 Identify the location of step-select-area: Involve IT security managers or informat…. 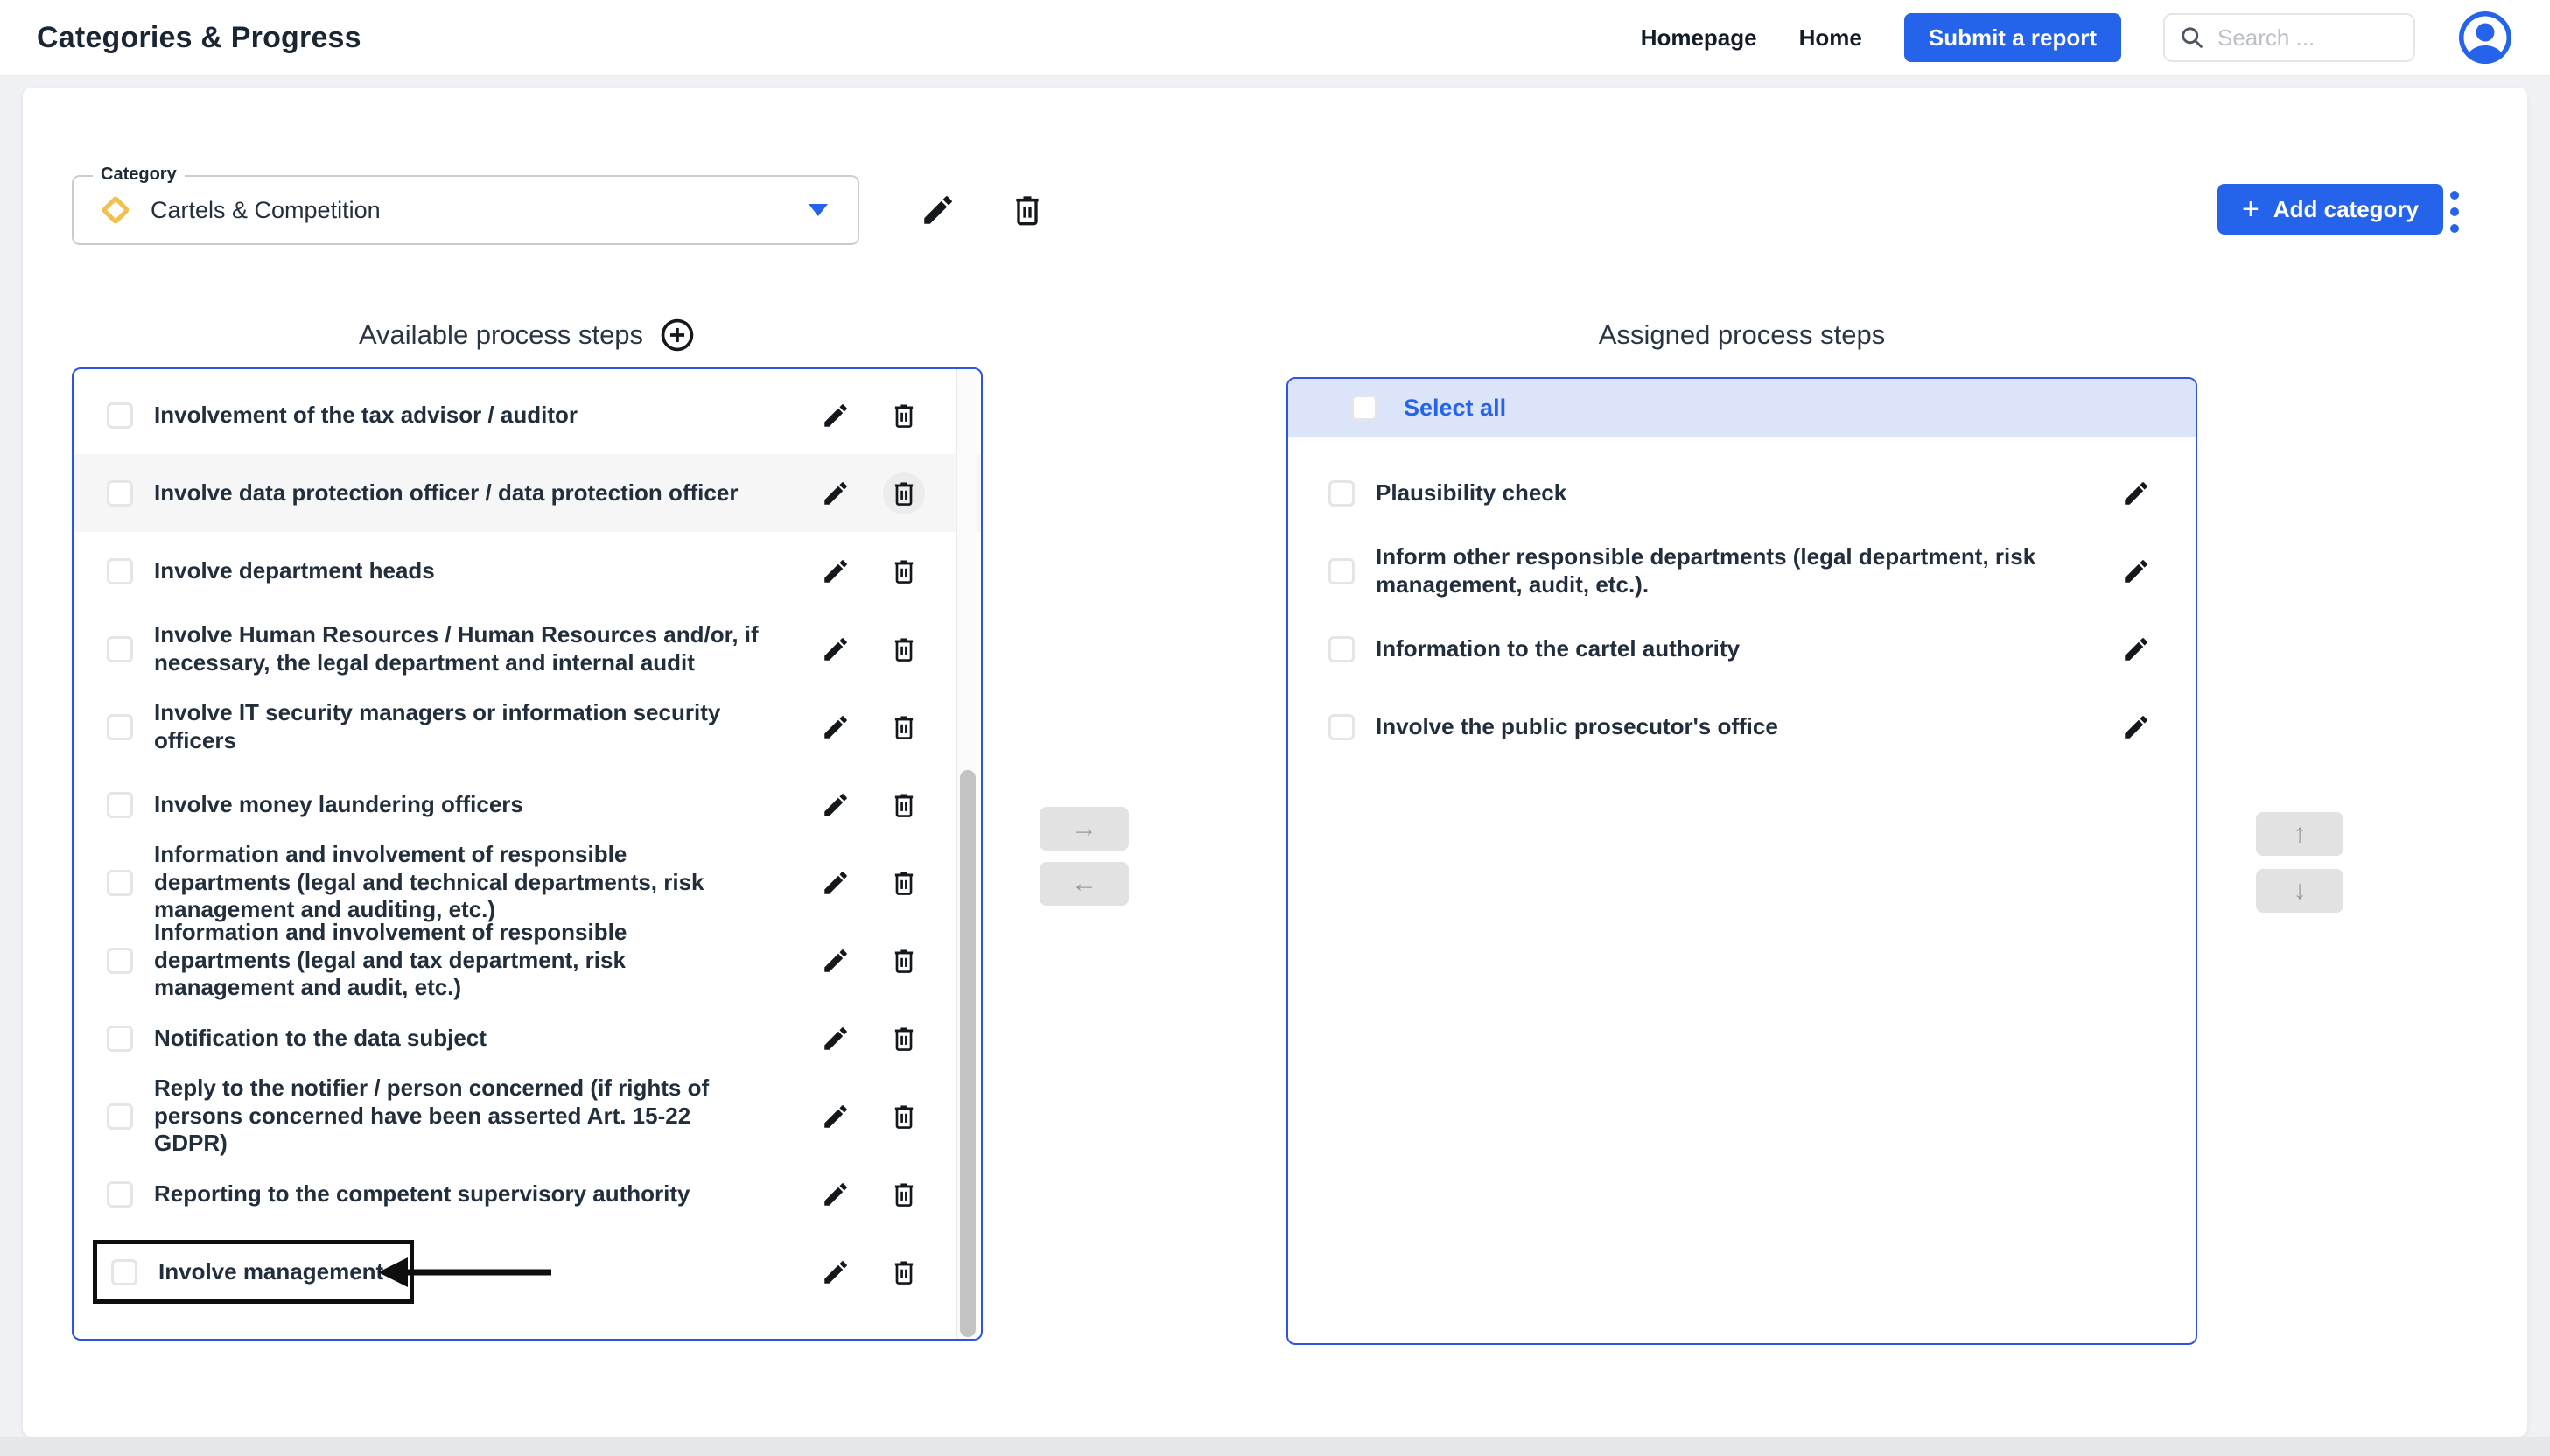
(437, 726).